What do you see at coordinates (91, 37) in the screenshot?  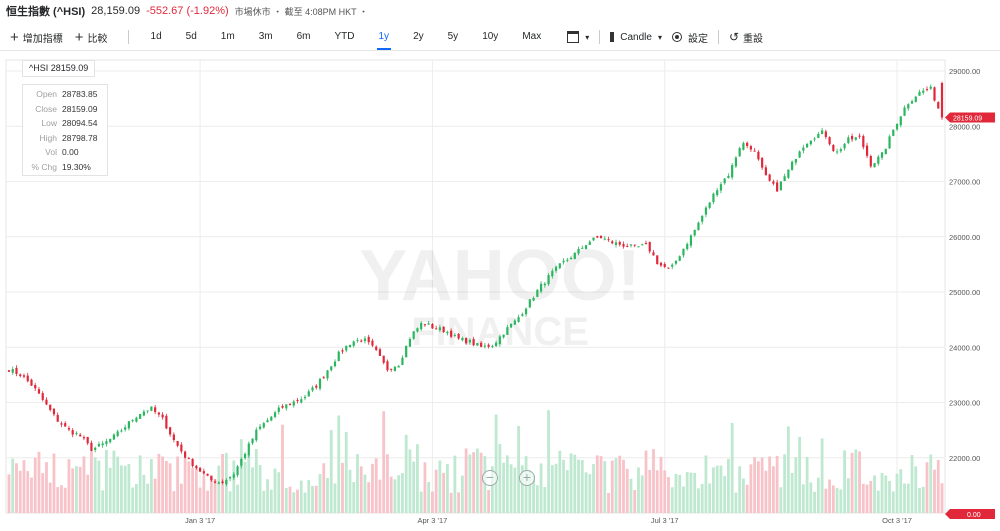 I see `compare-button: + 比較` at bounding box center [91, 37].